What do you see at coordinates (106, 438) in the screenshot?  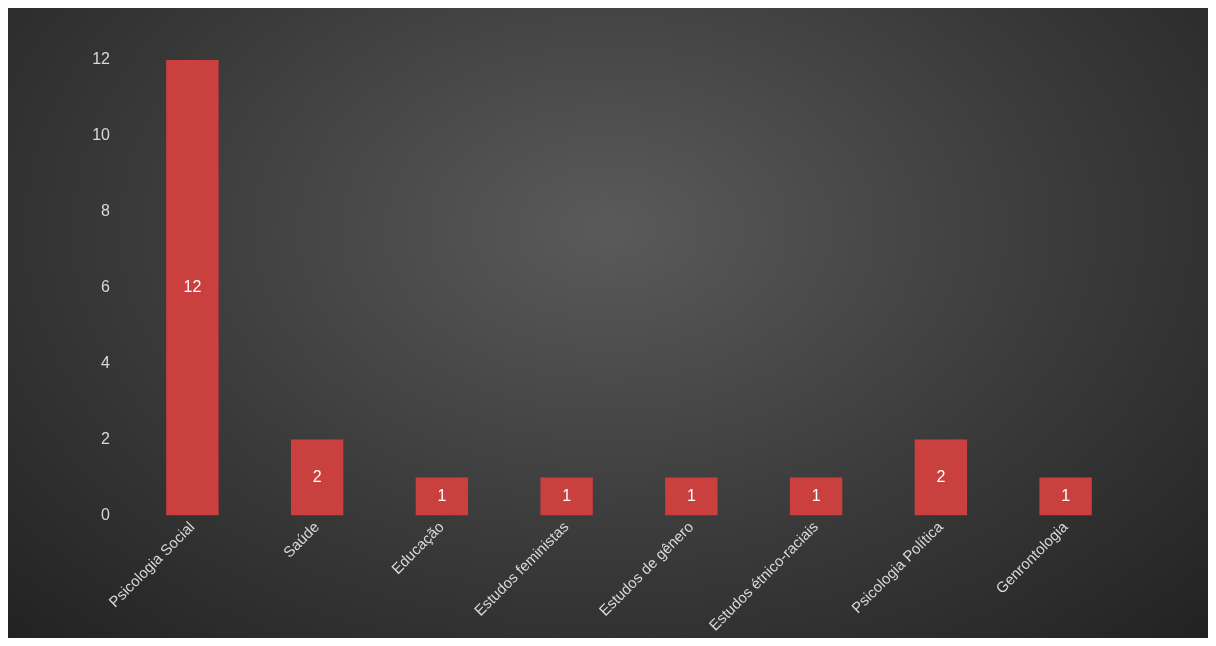 I see `y-tick-label: 2` at bounding box center [106, 438].